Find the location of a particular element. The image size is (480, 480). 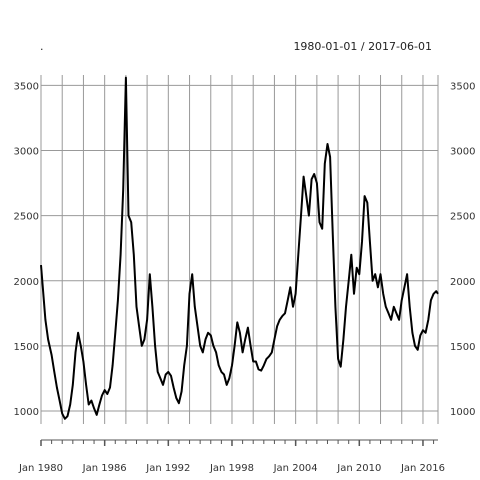

chart-title: . is located at coordinates (42, 46).